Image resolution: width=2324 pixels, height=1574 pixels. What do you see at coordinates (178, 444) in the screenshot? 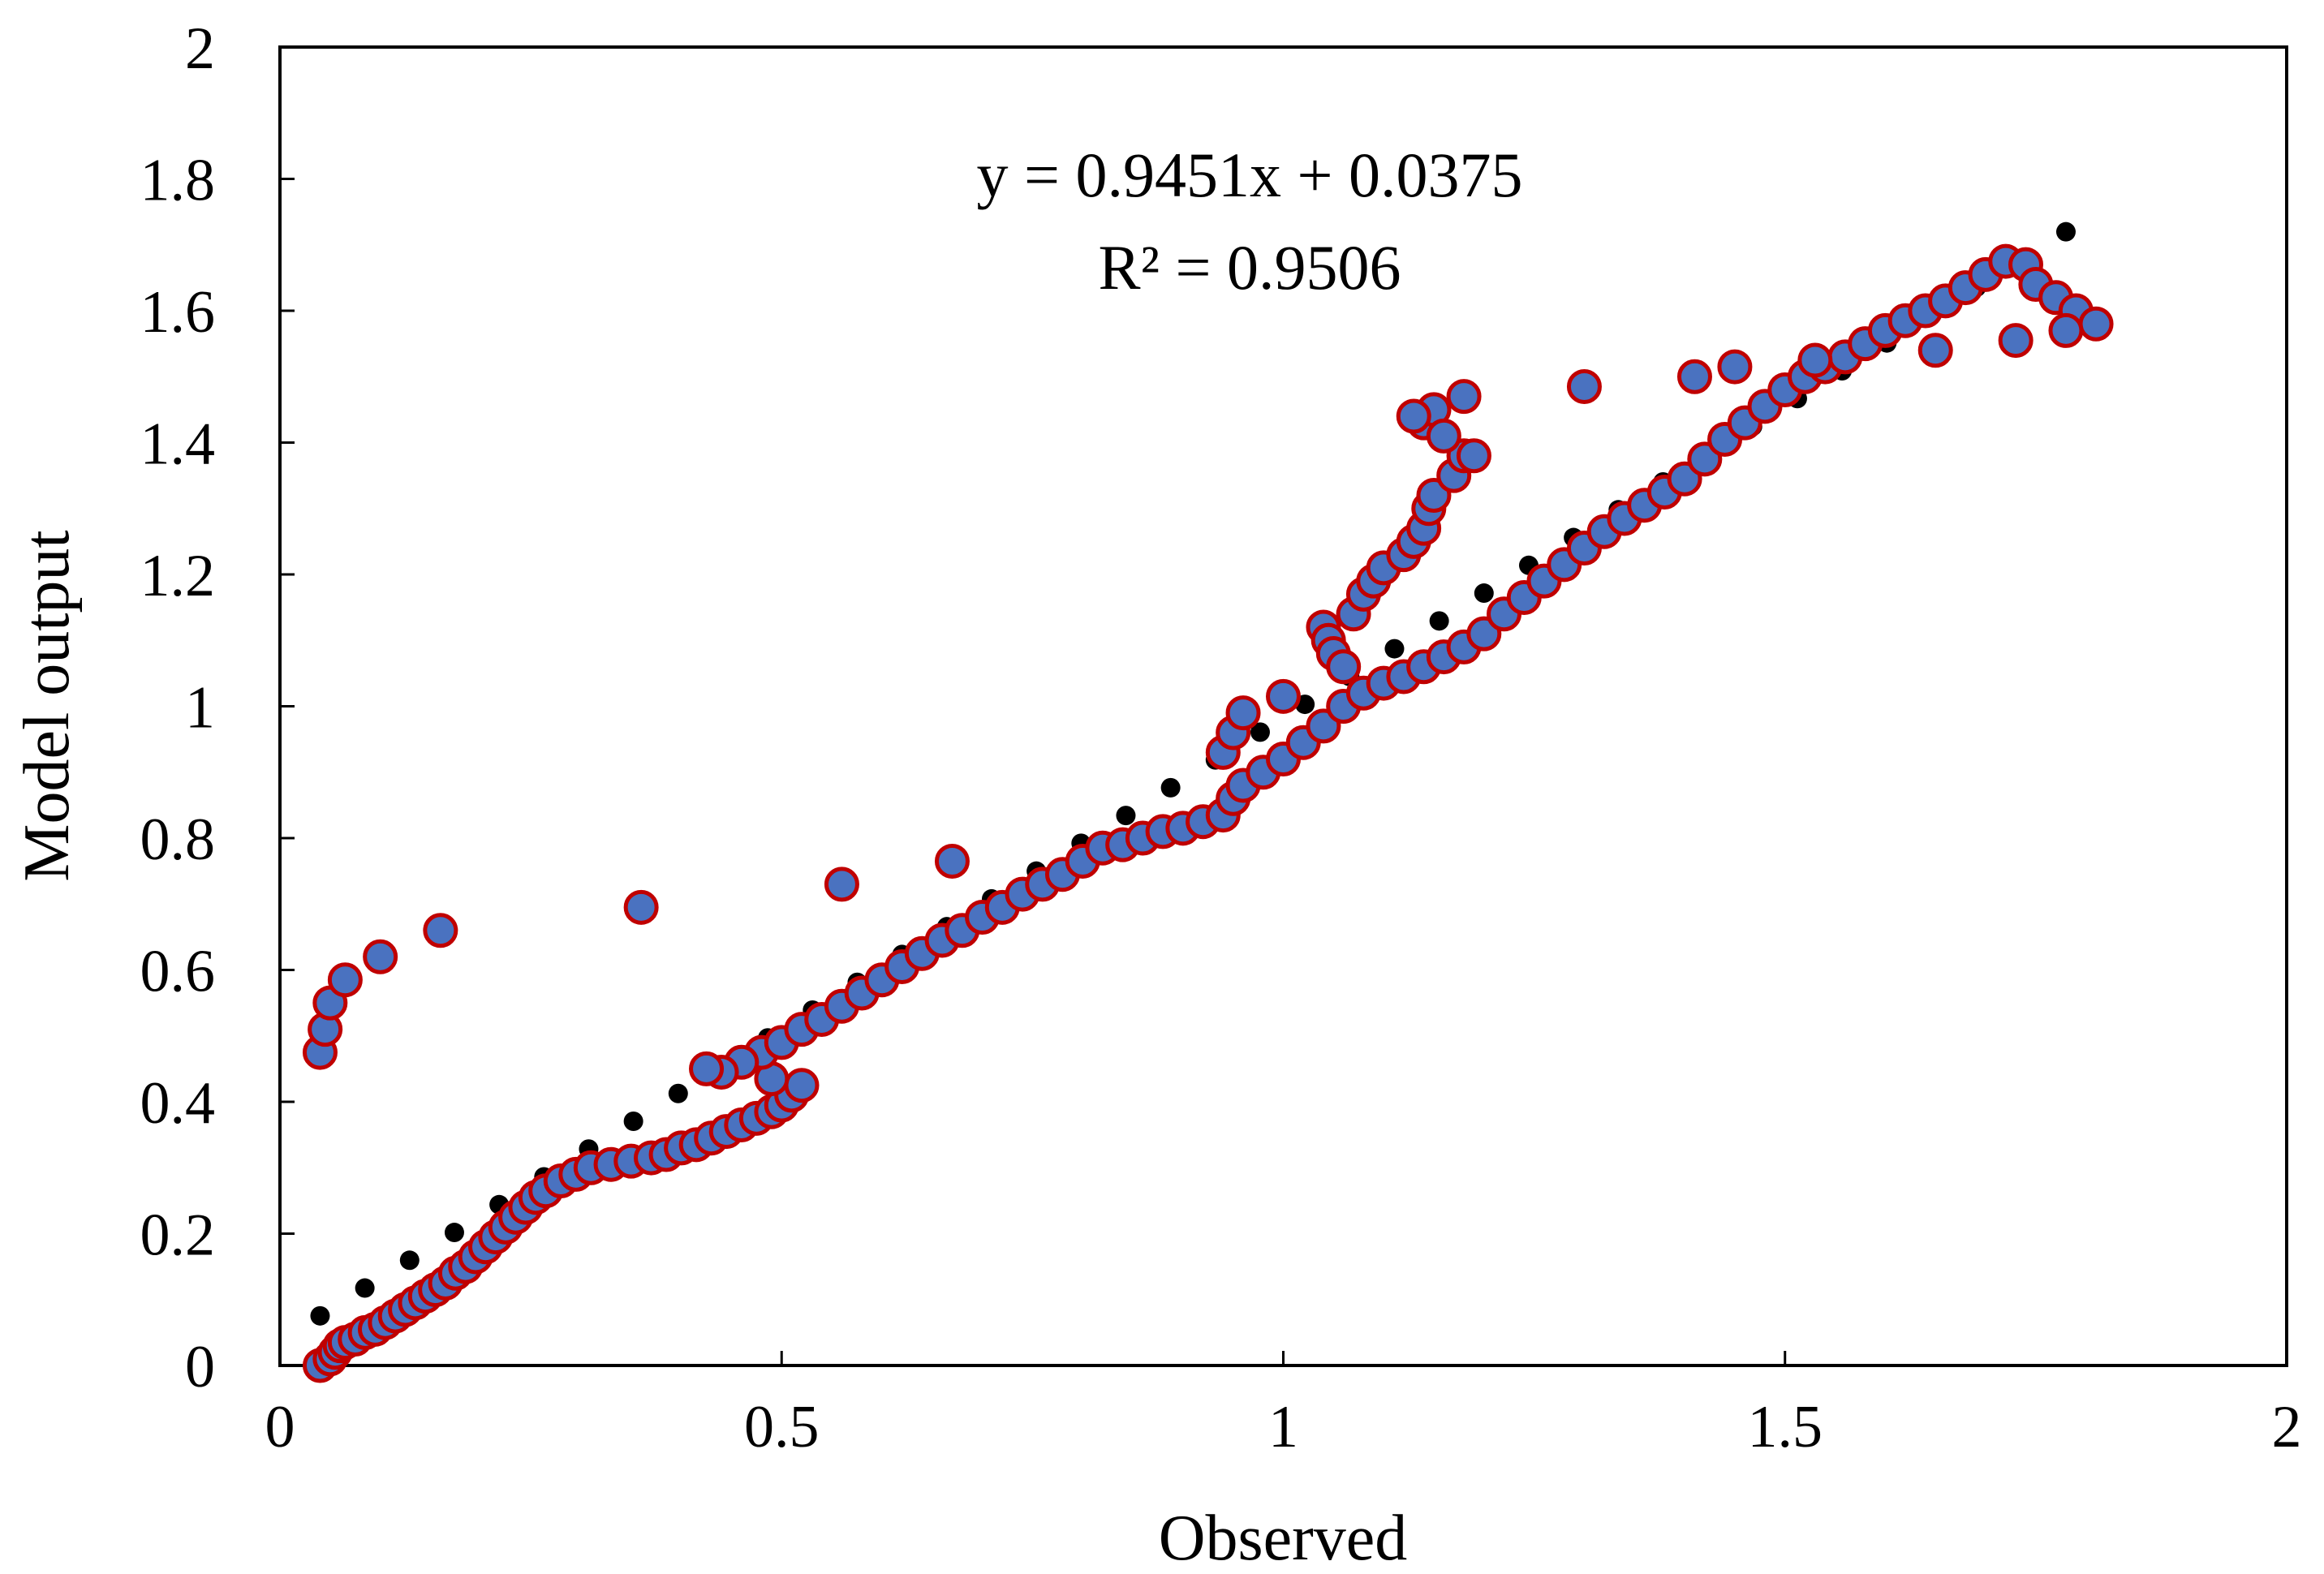
I see `y-tick-label: 1.4` at bounding box center [178, 444].